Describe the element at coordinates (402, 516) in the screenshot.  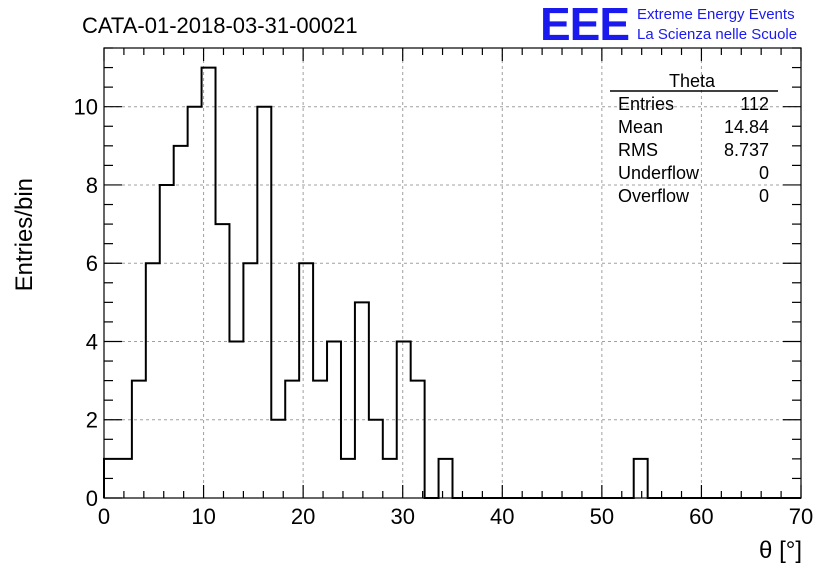
I see `x-tick-label: 30` at that location.